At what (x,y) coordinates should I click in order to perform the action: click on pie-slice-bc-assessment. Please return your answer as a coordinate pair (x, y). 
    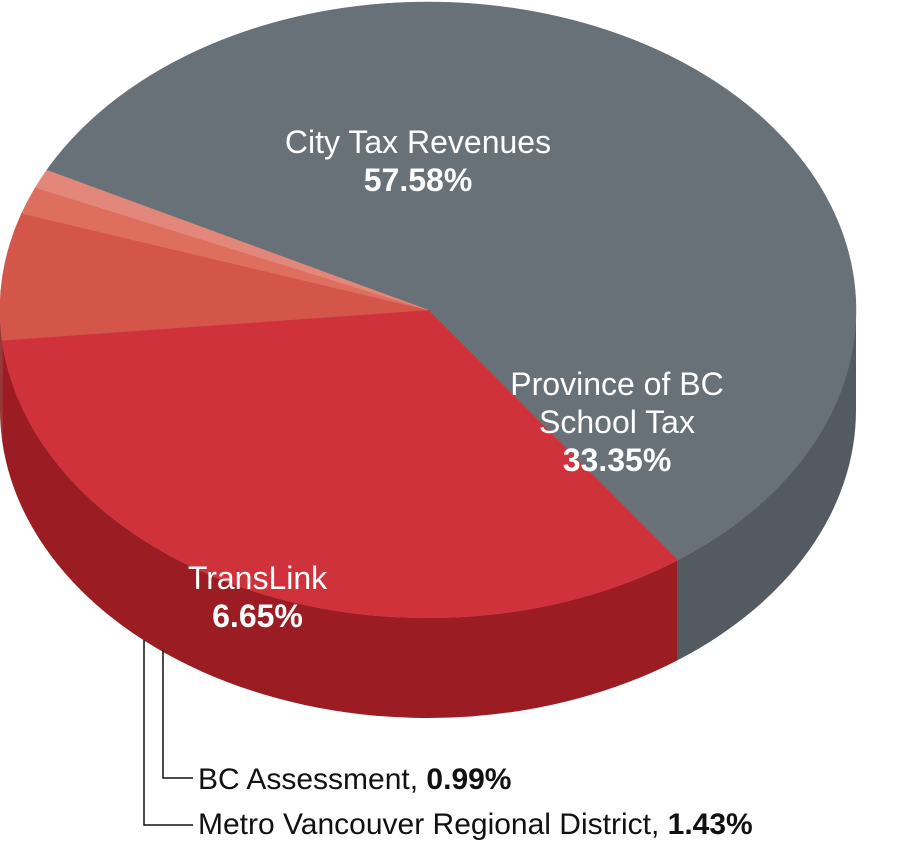
    Looking at the image, I should click on (231, 240).